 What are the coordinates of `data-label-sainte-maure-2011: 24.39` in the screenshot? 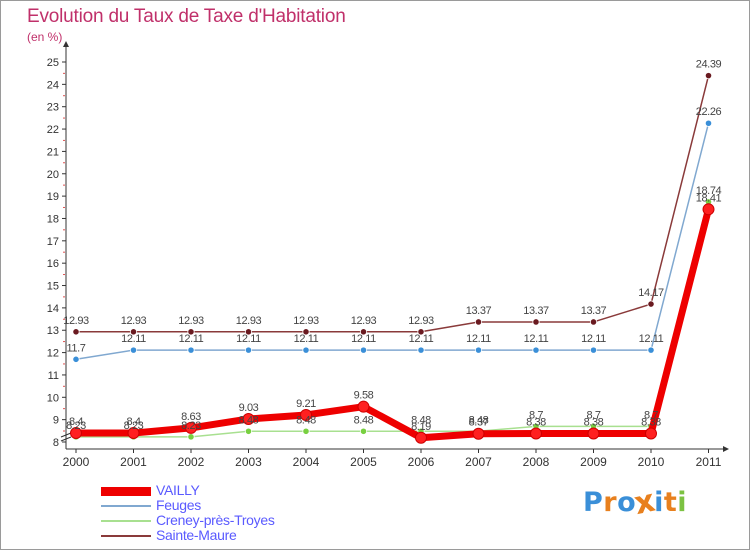 It's located at (709, 65).